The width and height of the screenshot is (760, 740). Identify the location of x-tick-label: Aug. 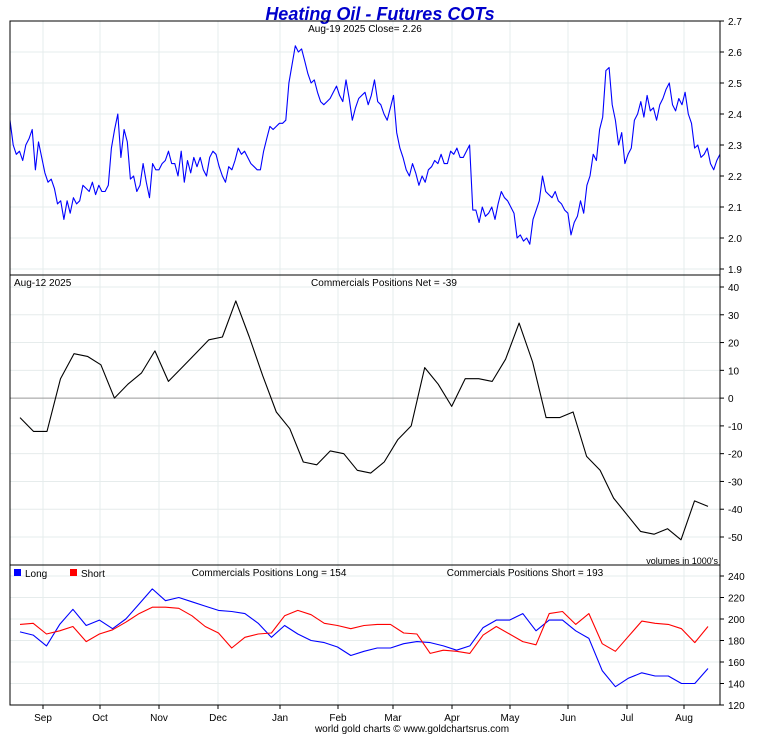
(684, 718).